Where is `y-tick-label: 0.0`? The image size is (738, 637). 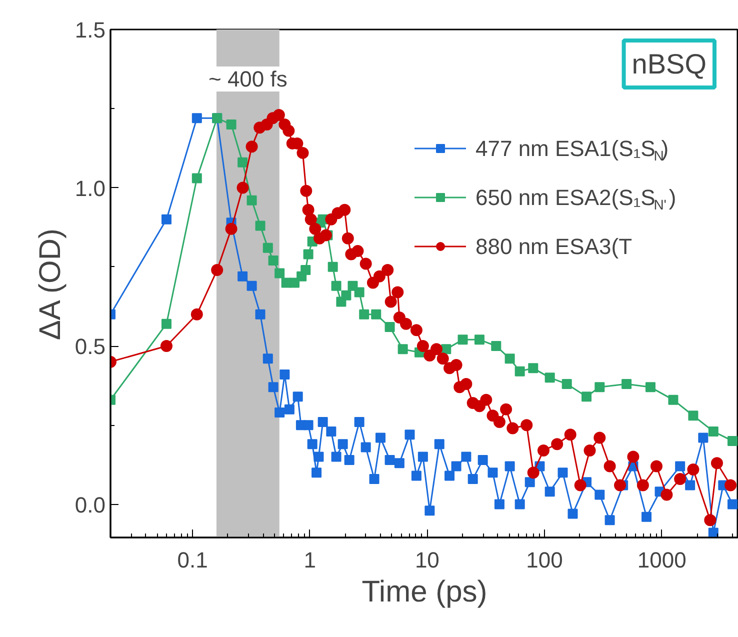
y-tick-label: 0.0 is located at coordinates (90, 505).